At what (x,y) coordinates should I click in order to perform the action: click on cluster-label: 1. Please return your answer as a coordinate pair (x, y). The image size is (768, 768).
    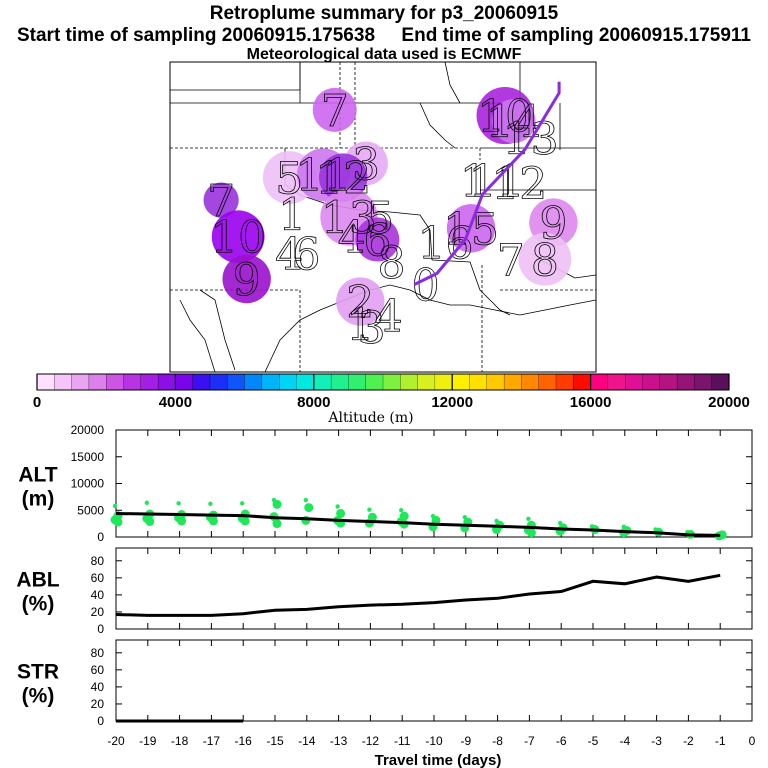
    Looking at the image, I should click on (292, 215).